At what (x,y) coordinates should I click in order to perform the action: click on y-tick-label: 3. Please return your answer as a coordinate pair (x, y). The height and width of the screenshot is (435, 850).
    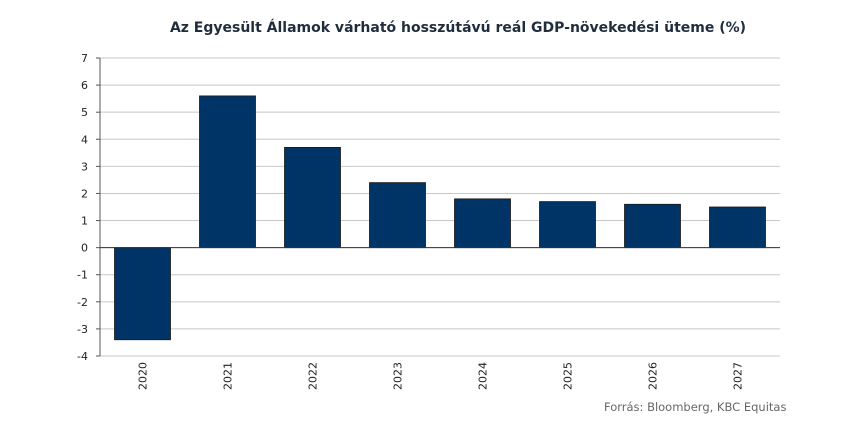
    Looking at the image, I should click on (84, 166).